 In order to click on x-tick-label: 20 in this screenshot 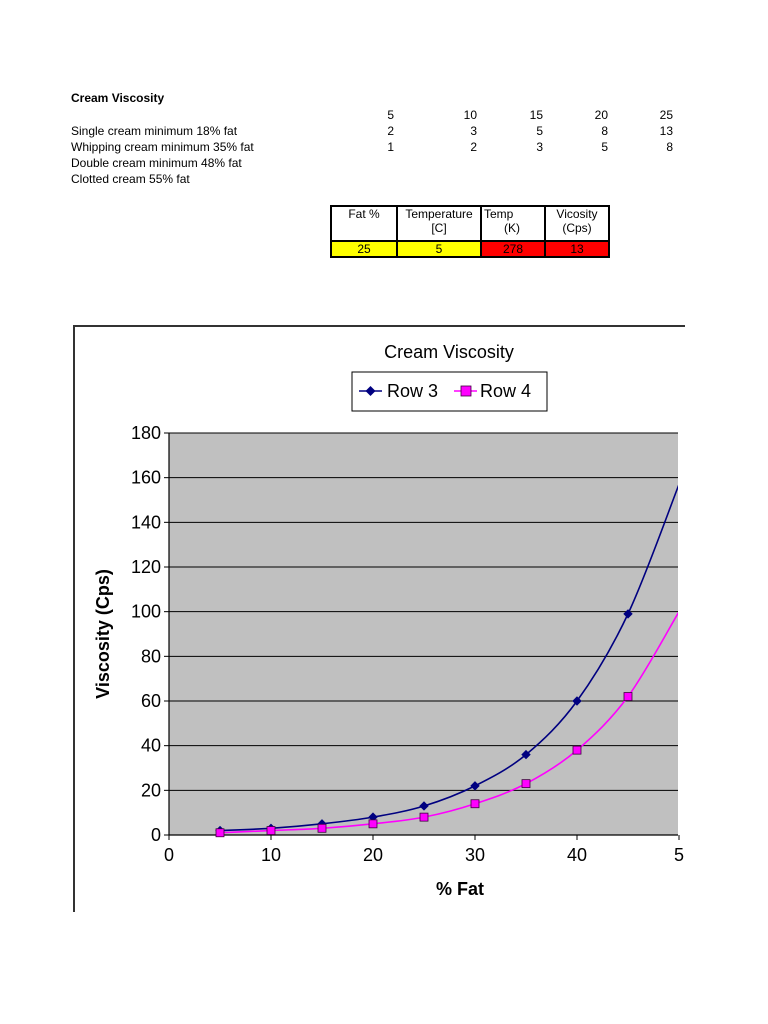, I will do `click(373, 855)`.